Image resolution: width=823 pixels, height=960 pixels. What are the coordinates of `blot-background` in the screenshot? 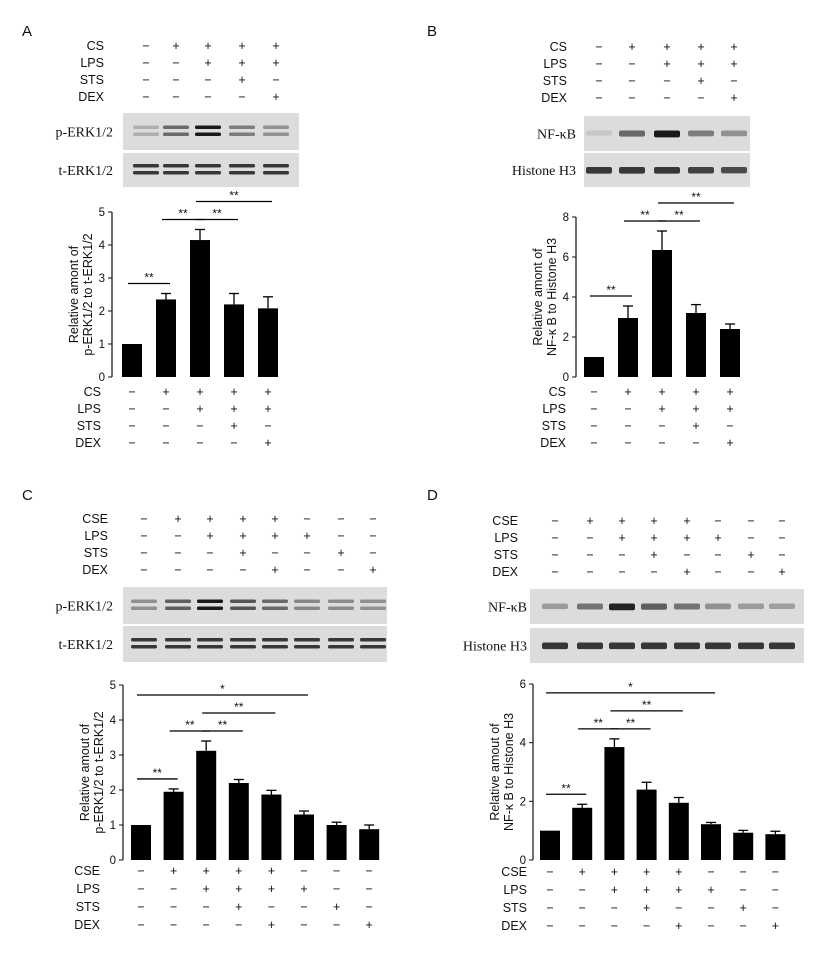 It's located at (255, 644).